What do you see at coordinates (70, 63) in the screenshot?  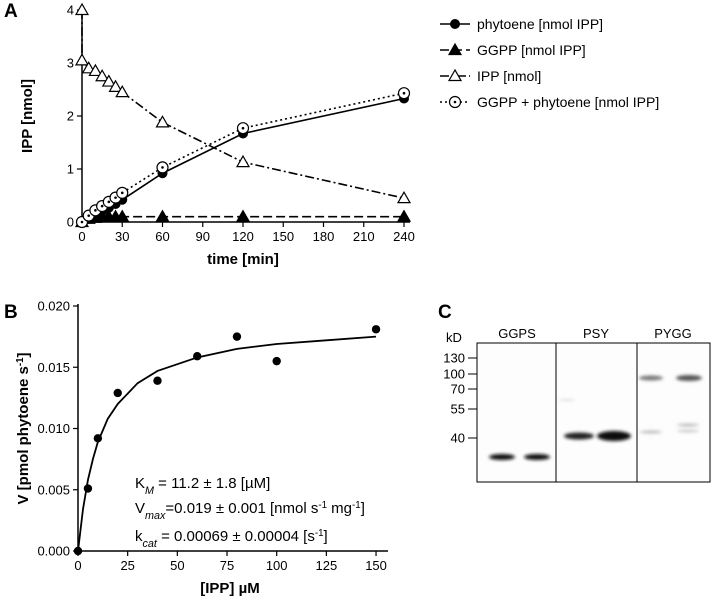 I see `y-tick-label: 3` at bounding box center [70, 63].